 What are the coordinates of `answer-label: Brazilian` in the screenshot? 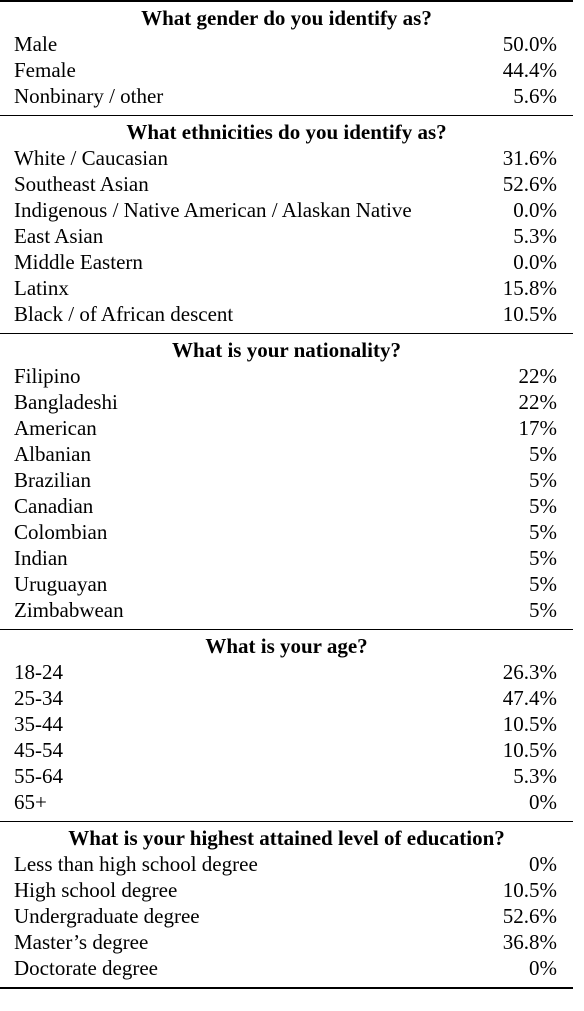 It's located at (52, 480).